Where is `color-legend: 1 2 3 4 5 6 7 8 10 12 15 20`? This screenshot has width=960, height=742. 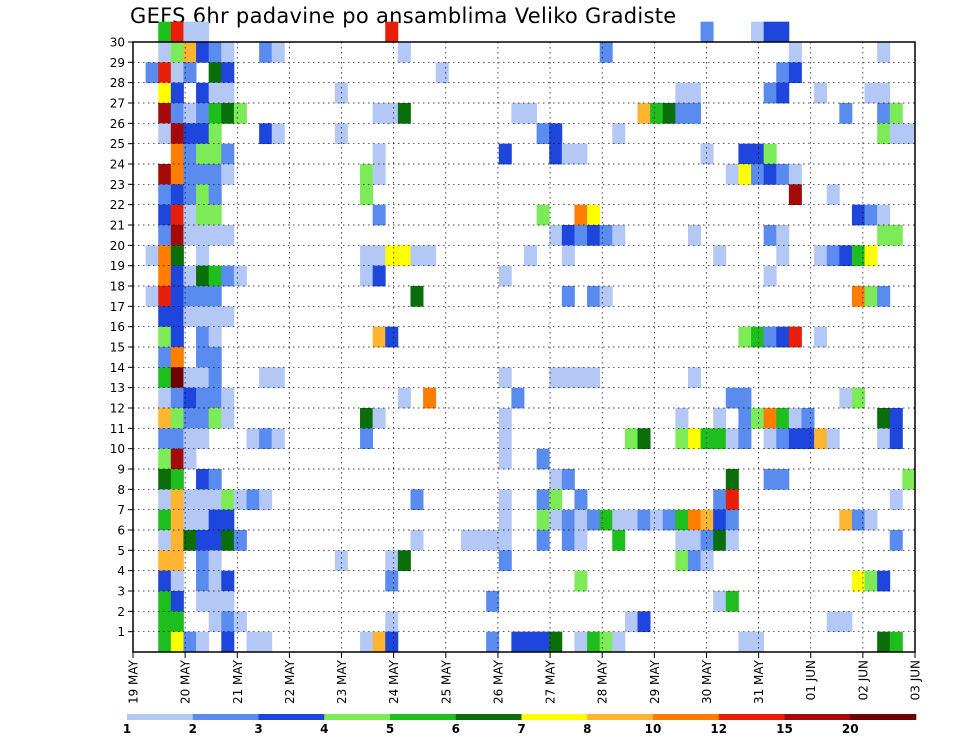 color-legend: 1 2 3 4 5 6 7 8 10 12 15 20 is located at coordinates (520, 725).